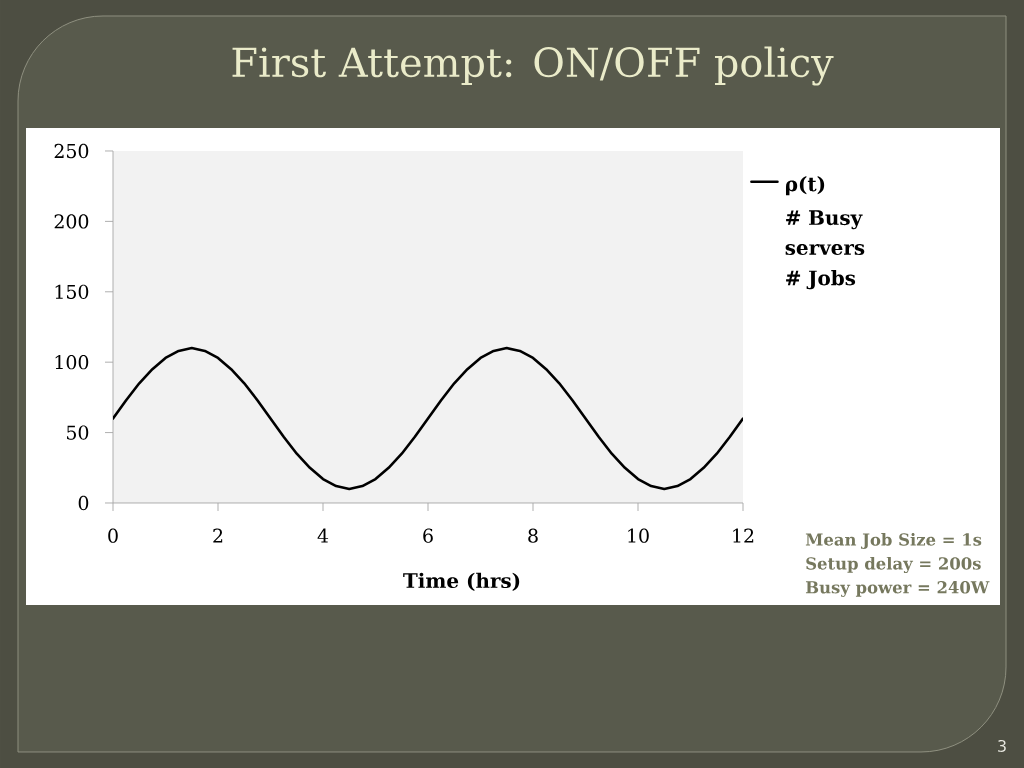 Image resolution: width=1024 pixels, height=768 pixels. I want to click on x-tick-label: 8, so click(533, 535).